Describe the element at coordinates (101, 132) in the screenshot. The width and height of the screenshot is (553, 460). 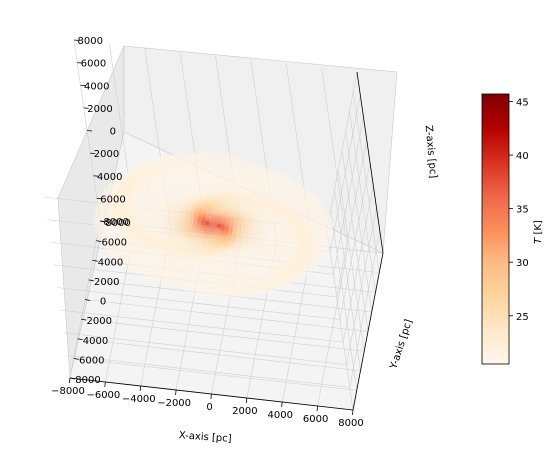
I see `z-axis-ticks: 8000 6000 4000 2000 0 2000 4000 6000 8000` at that location.